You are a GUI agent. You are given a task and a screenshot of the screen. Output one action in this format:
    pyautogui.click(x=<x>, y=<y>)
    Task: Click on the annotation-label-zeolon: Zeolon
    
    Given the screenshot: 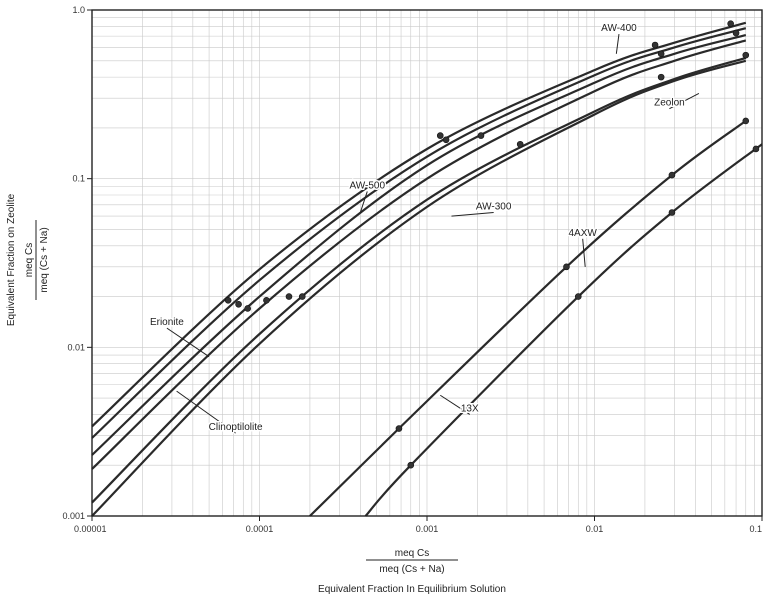 What is the action you would take?
    pyautogui.click(x=669, y=103)
    